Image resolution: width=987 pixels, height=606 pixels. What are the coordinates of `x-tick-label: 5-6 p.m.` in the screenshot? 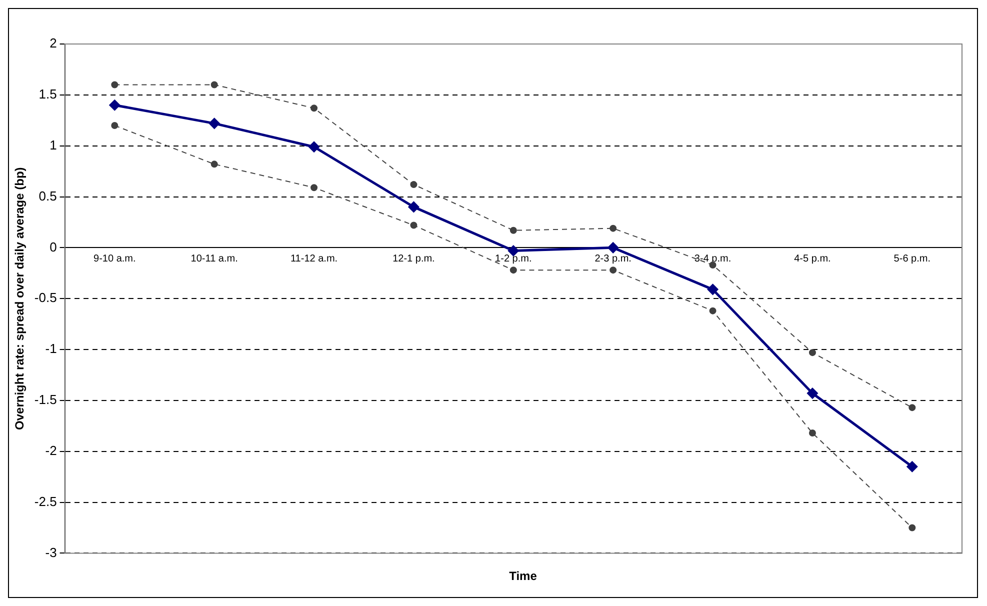 It's located at (912, 258).